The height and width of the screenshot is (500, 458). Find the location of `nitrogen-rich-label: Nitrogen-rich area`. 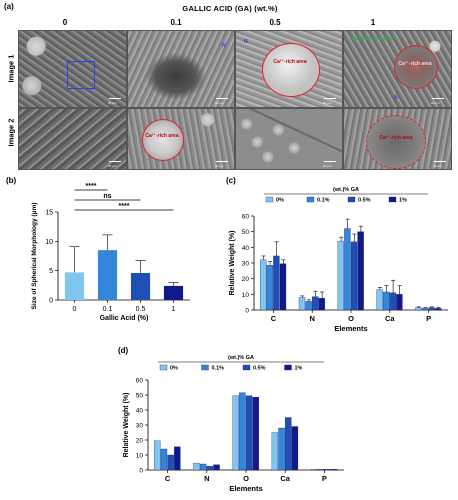

nitrogen-rich-label: Nitrogen-rich area is located at coordinates (372, 39).